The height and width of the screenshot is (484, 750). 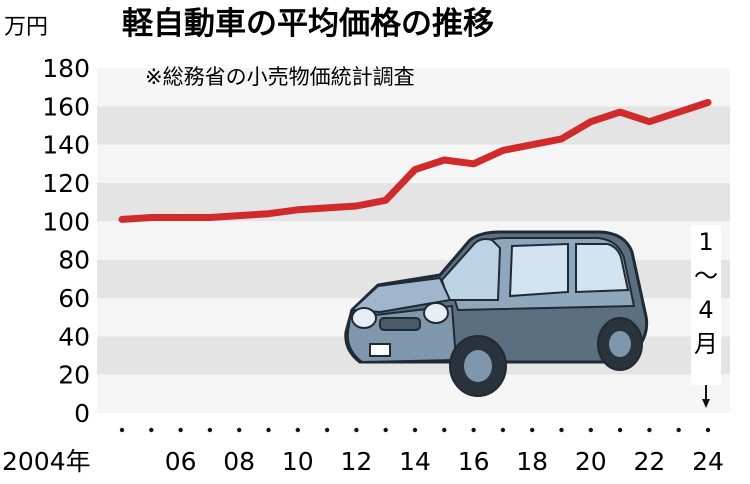 What do you see at coordinates (649, 461) in the screenshot?
I see `x-tick-label: 22` at bounding box center [649, 461].